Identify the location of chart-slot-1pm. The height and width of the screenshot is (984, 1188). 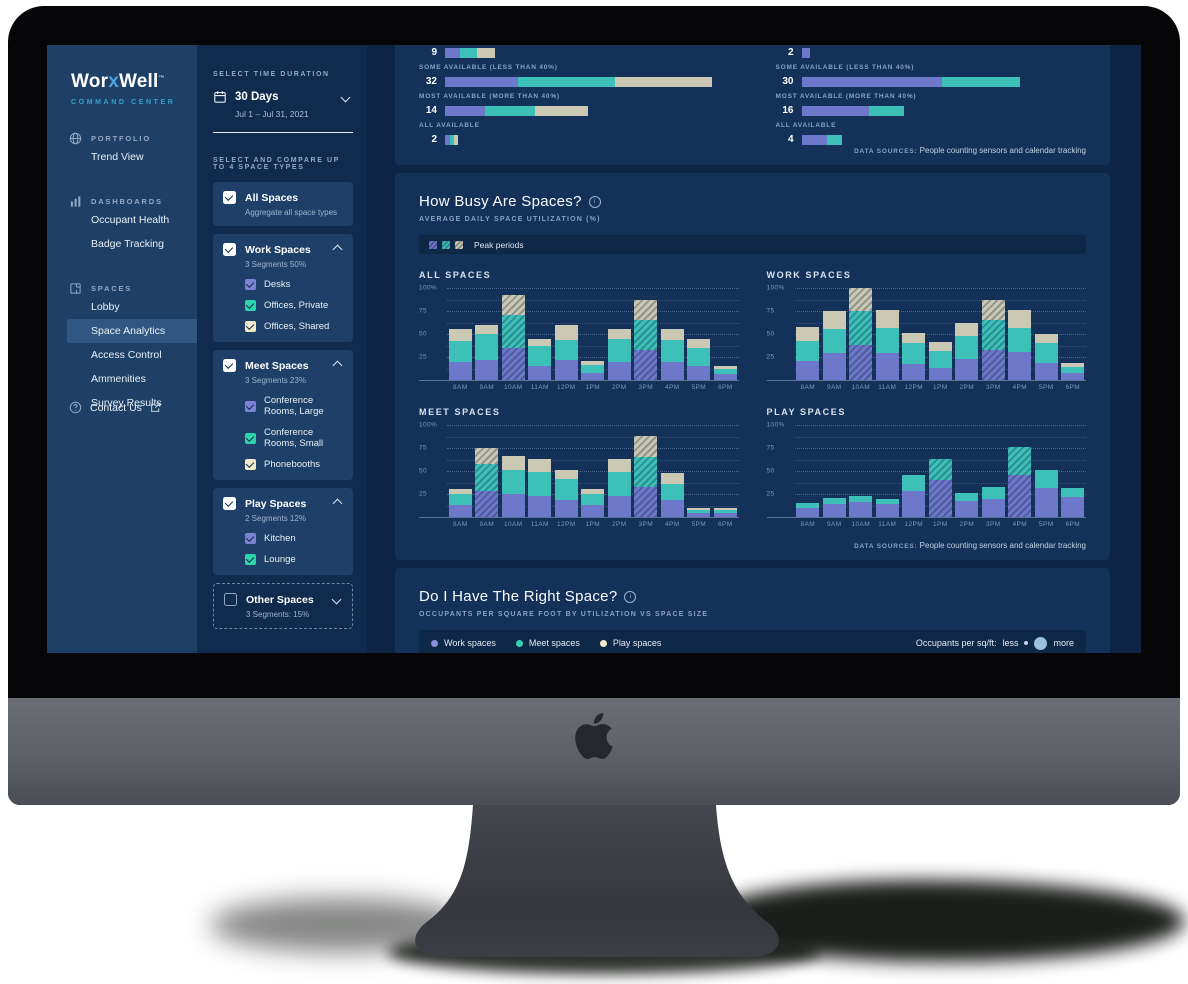
(940, 488).